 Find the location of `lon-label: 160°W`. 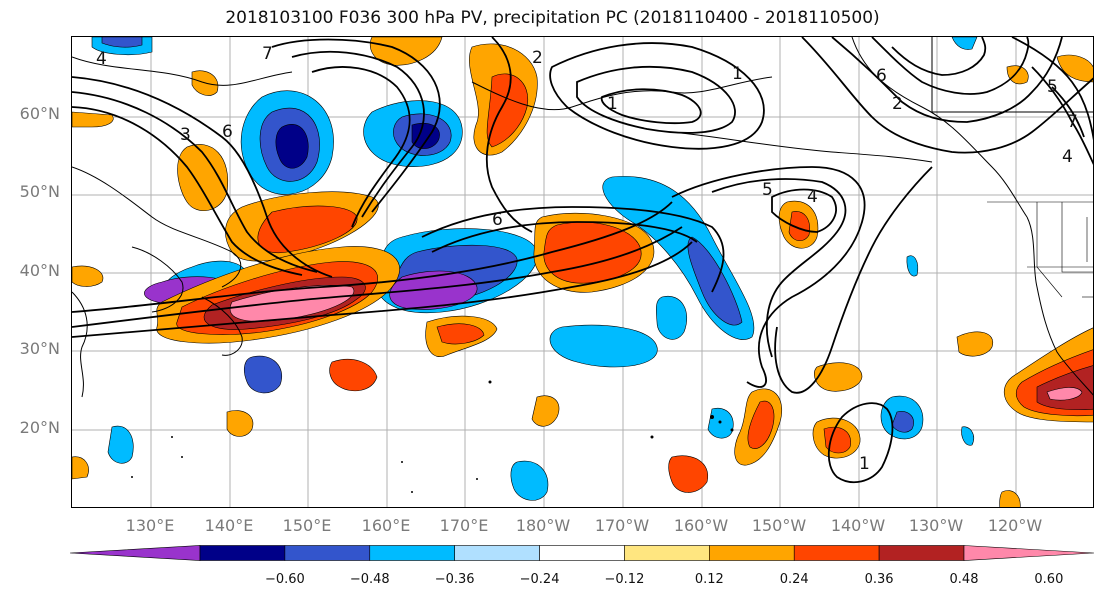

lon-label: 160°W is located at coordinates (701, 525).